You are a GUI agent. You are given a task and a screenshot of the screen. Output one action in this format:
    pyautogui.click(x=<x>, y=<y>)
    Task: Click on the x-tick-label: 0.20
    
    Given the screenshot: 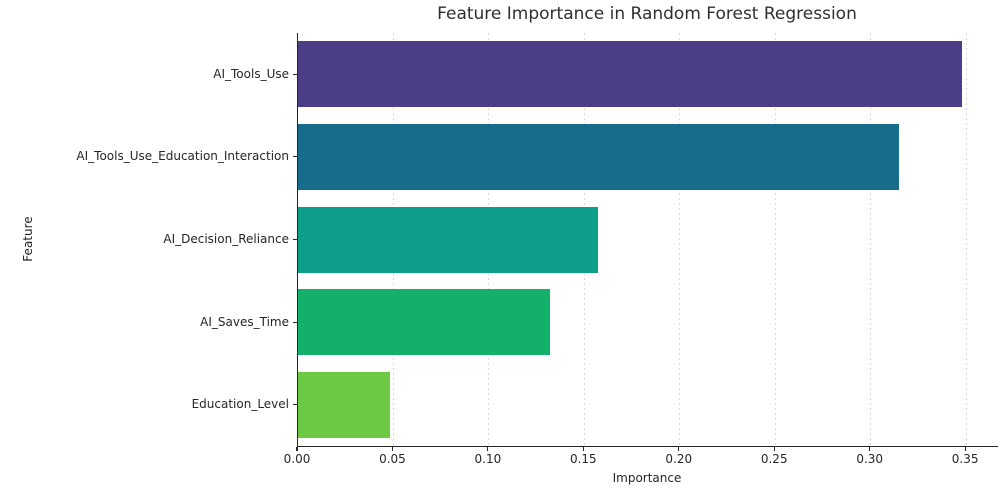 What is the action you would take?
    pyautogui.click(x=679, y=459)
    